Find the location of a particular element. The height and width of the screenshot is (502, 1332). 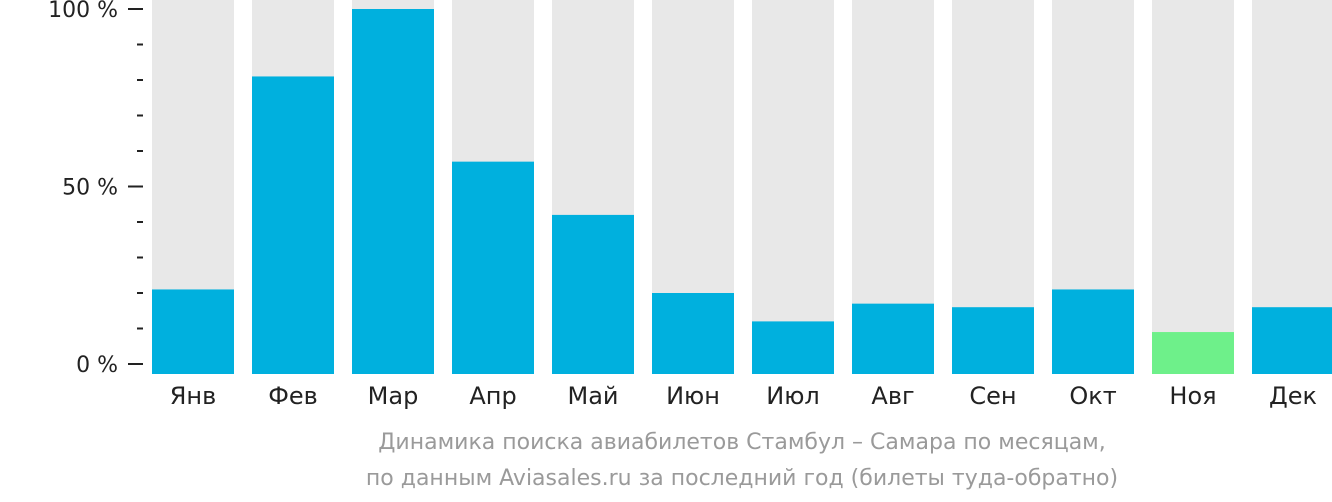

x-tick-label: Май is located at coordinates (592, 396).